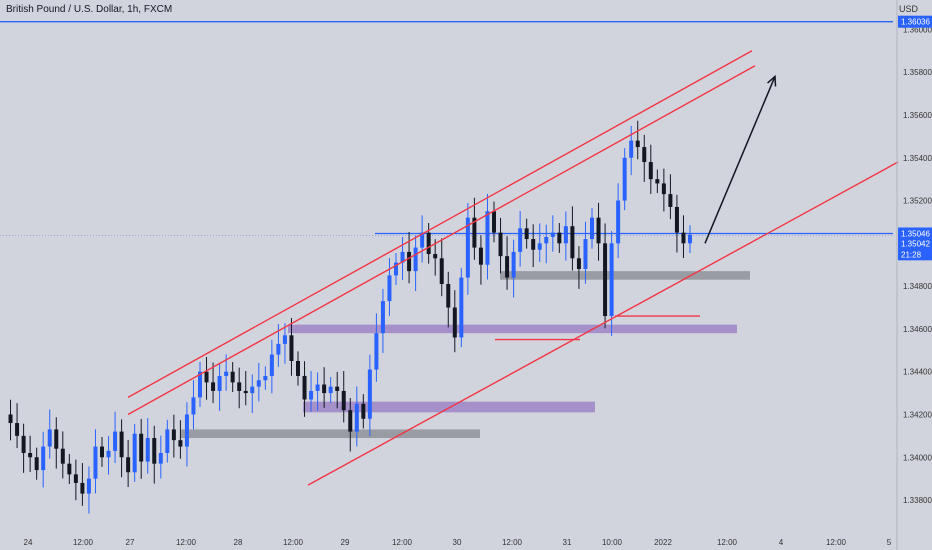 The width and height of the screenshot is (932, 550). Describe the element at coordinates (917, 286) in the screenshot. I see `price-tick-label: 1.34800` at that location.